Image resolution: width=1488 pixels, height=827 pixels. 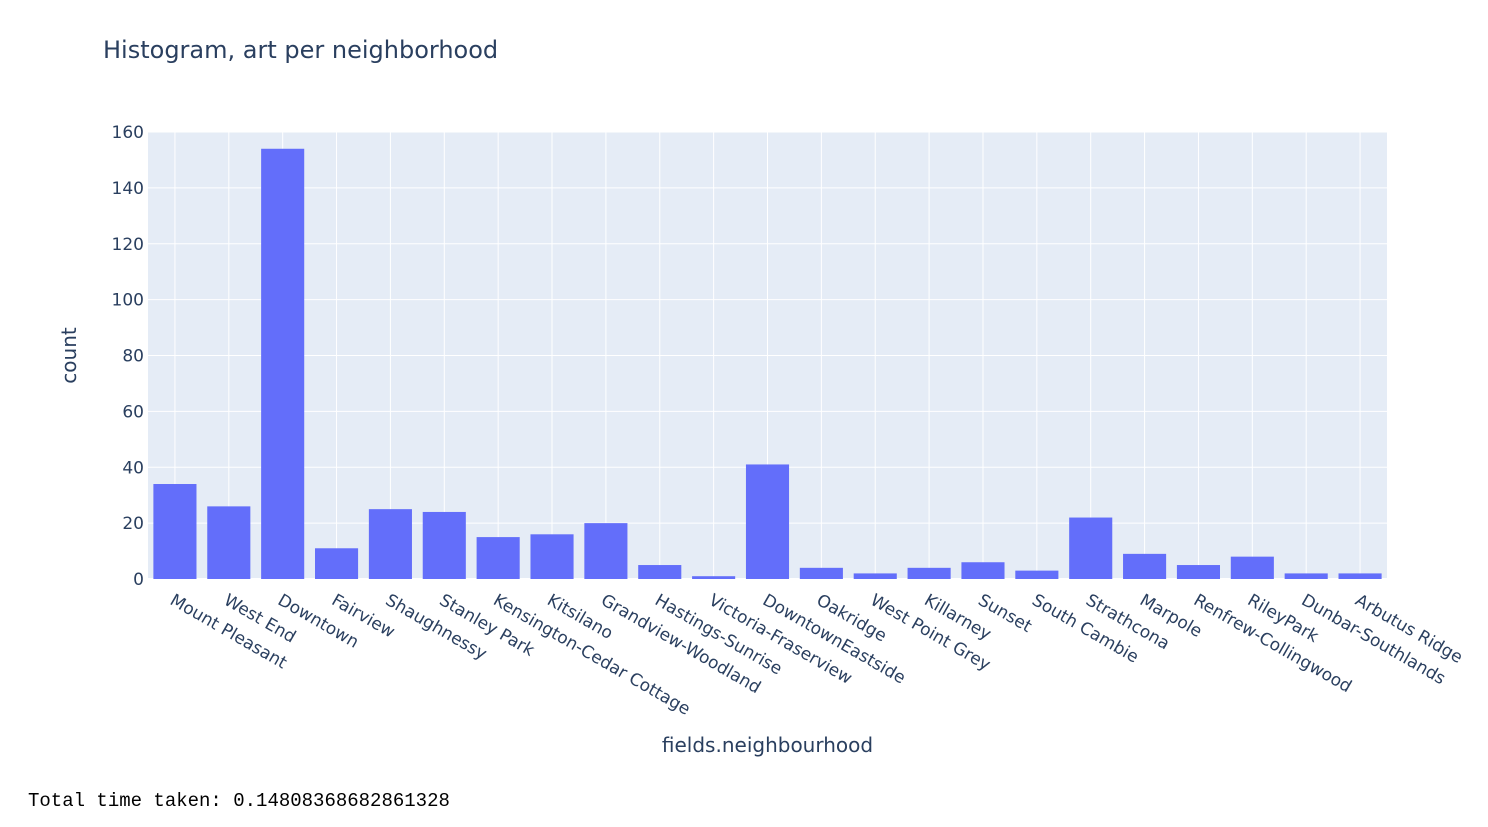 I want to click on y-tick-label: 80, so click(x=133, y=357).